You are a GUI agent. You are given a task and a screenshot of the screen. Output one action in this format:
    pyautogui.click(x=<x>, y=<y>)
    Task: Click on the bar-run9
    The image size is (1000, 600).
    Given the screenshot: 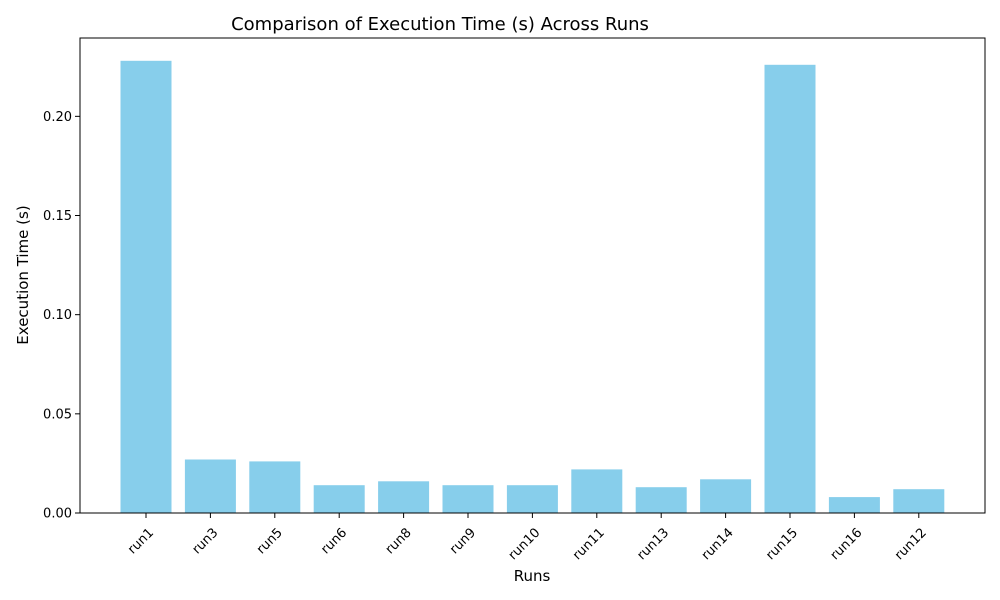 What is the action you would take?
    pyautogui.click(x=468, y=499)
    